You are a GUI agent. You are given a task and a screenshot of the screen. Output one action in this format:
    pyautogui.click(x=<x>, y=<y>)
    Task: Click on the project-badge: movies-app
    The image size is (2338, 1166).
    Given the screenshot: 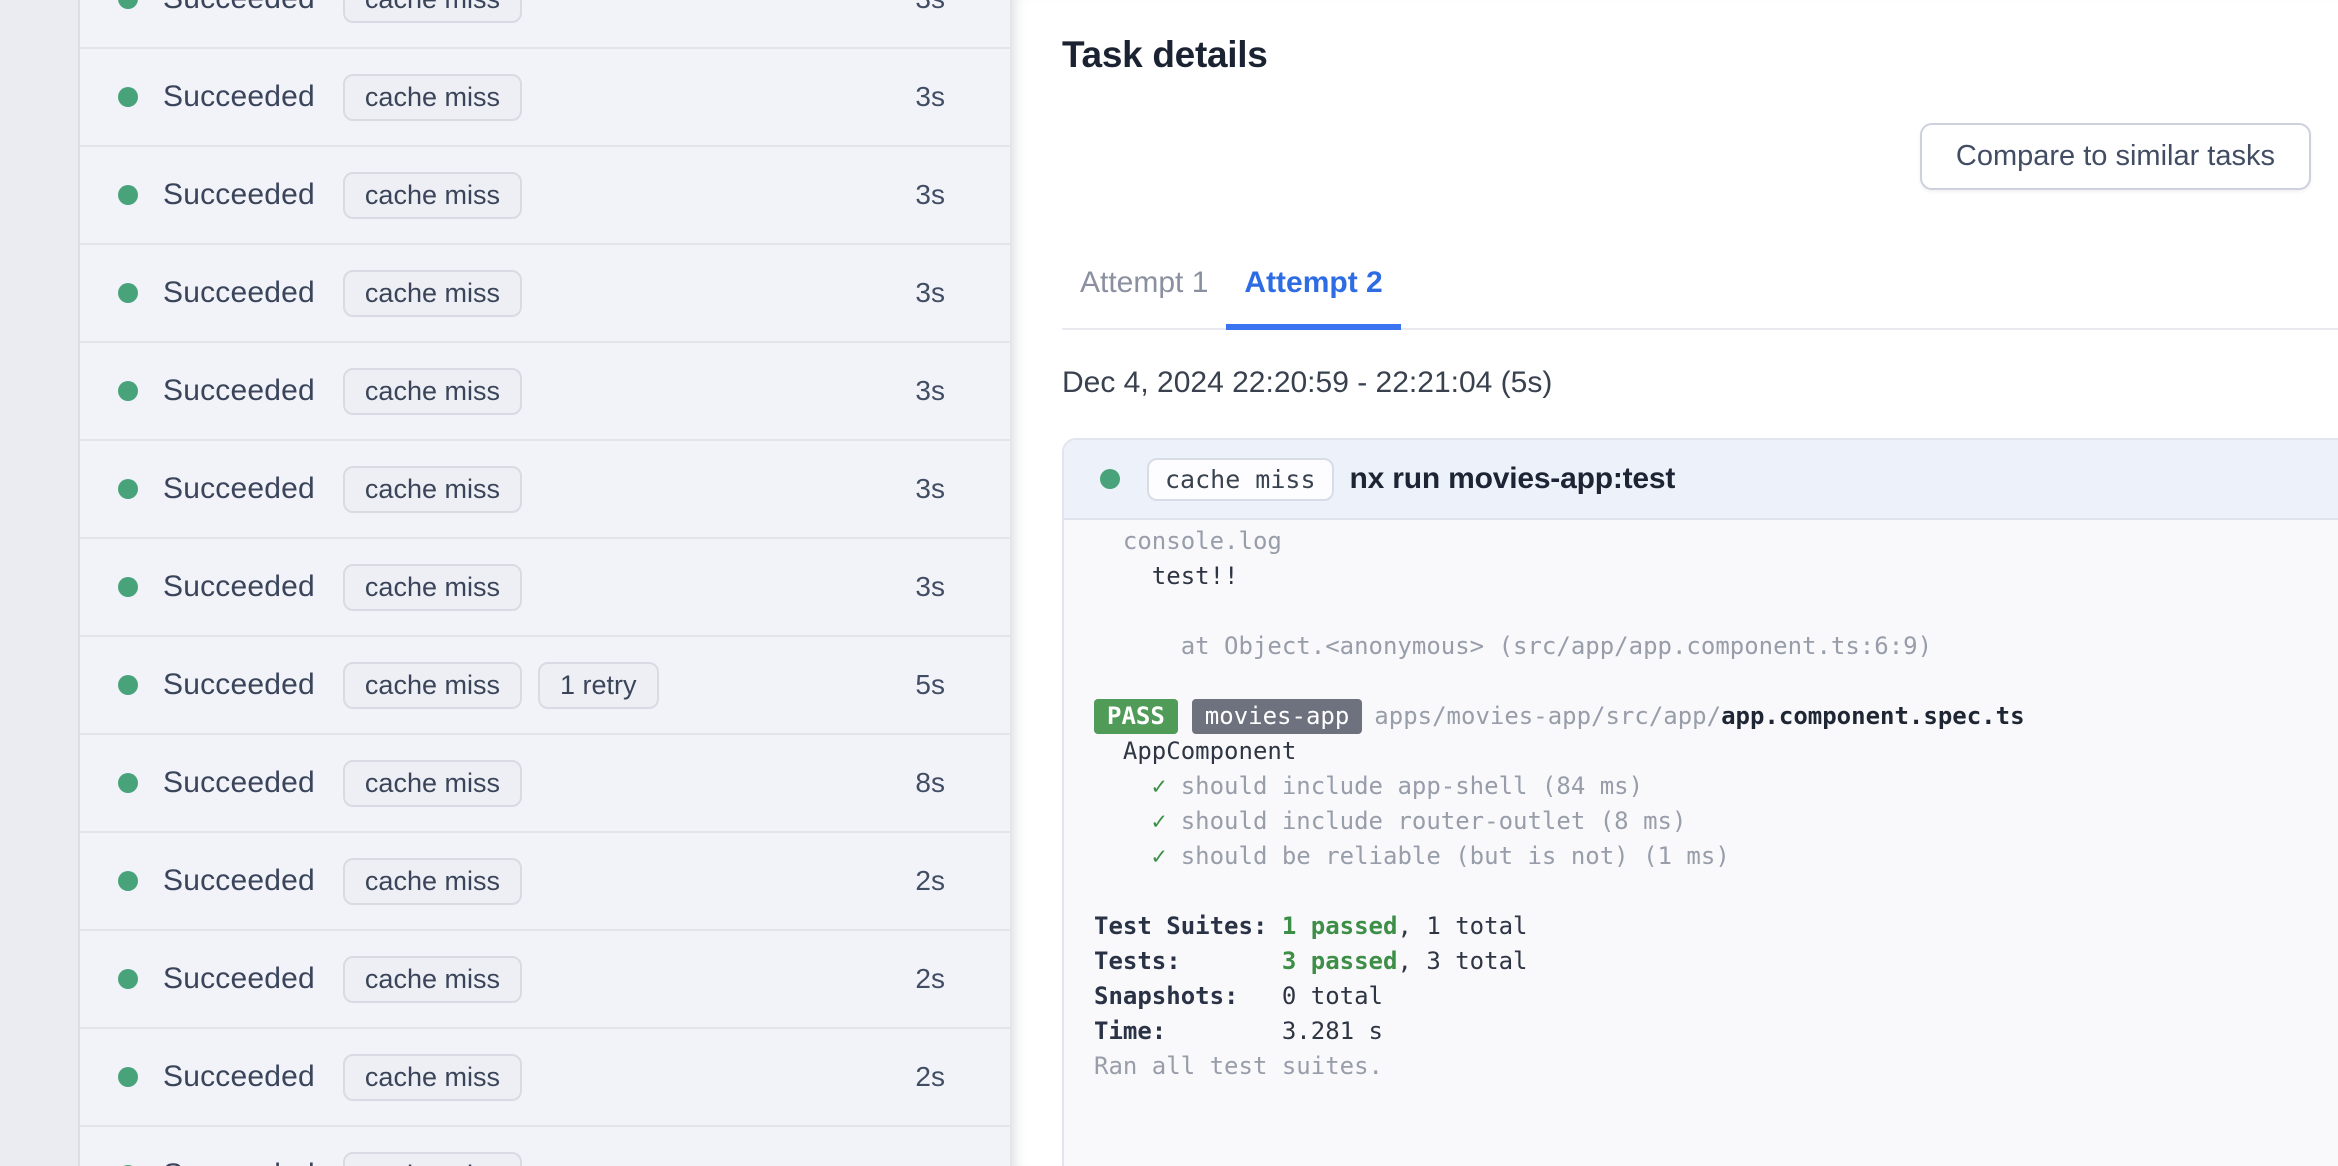 What is the action you would take?
    pyautogui.click(x=1277, y=716)
    